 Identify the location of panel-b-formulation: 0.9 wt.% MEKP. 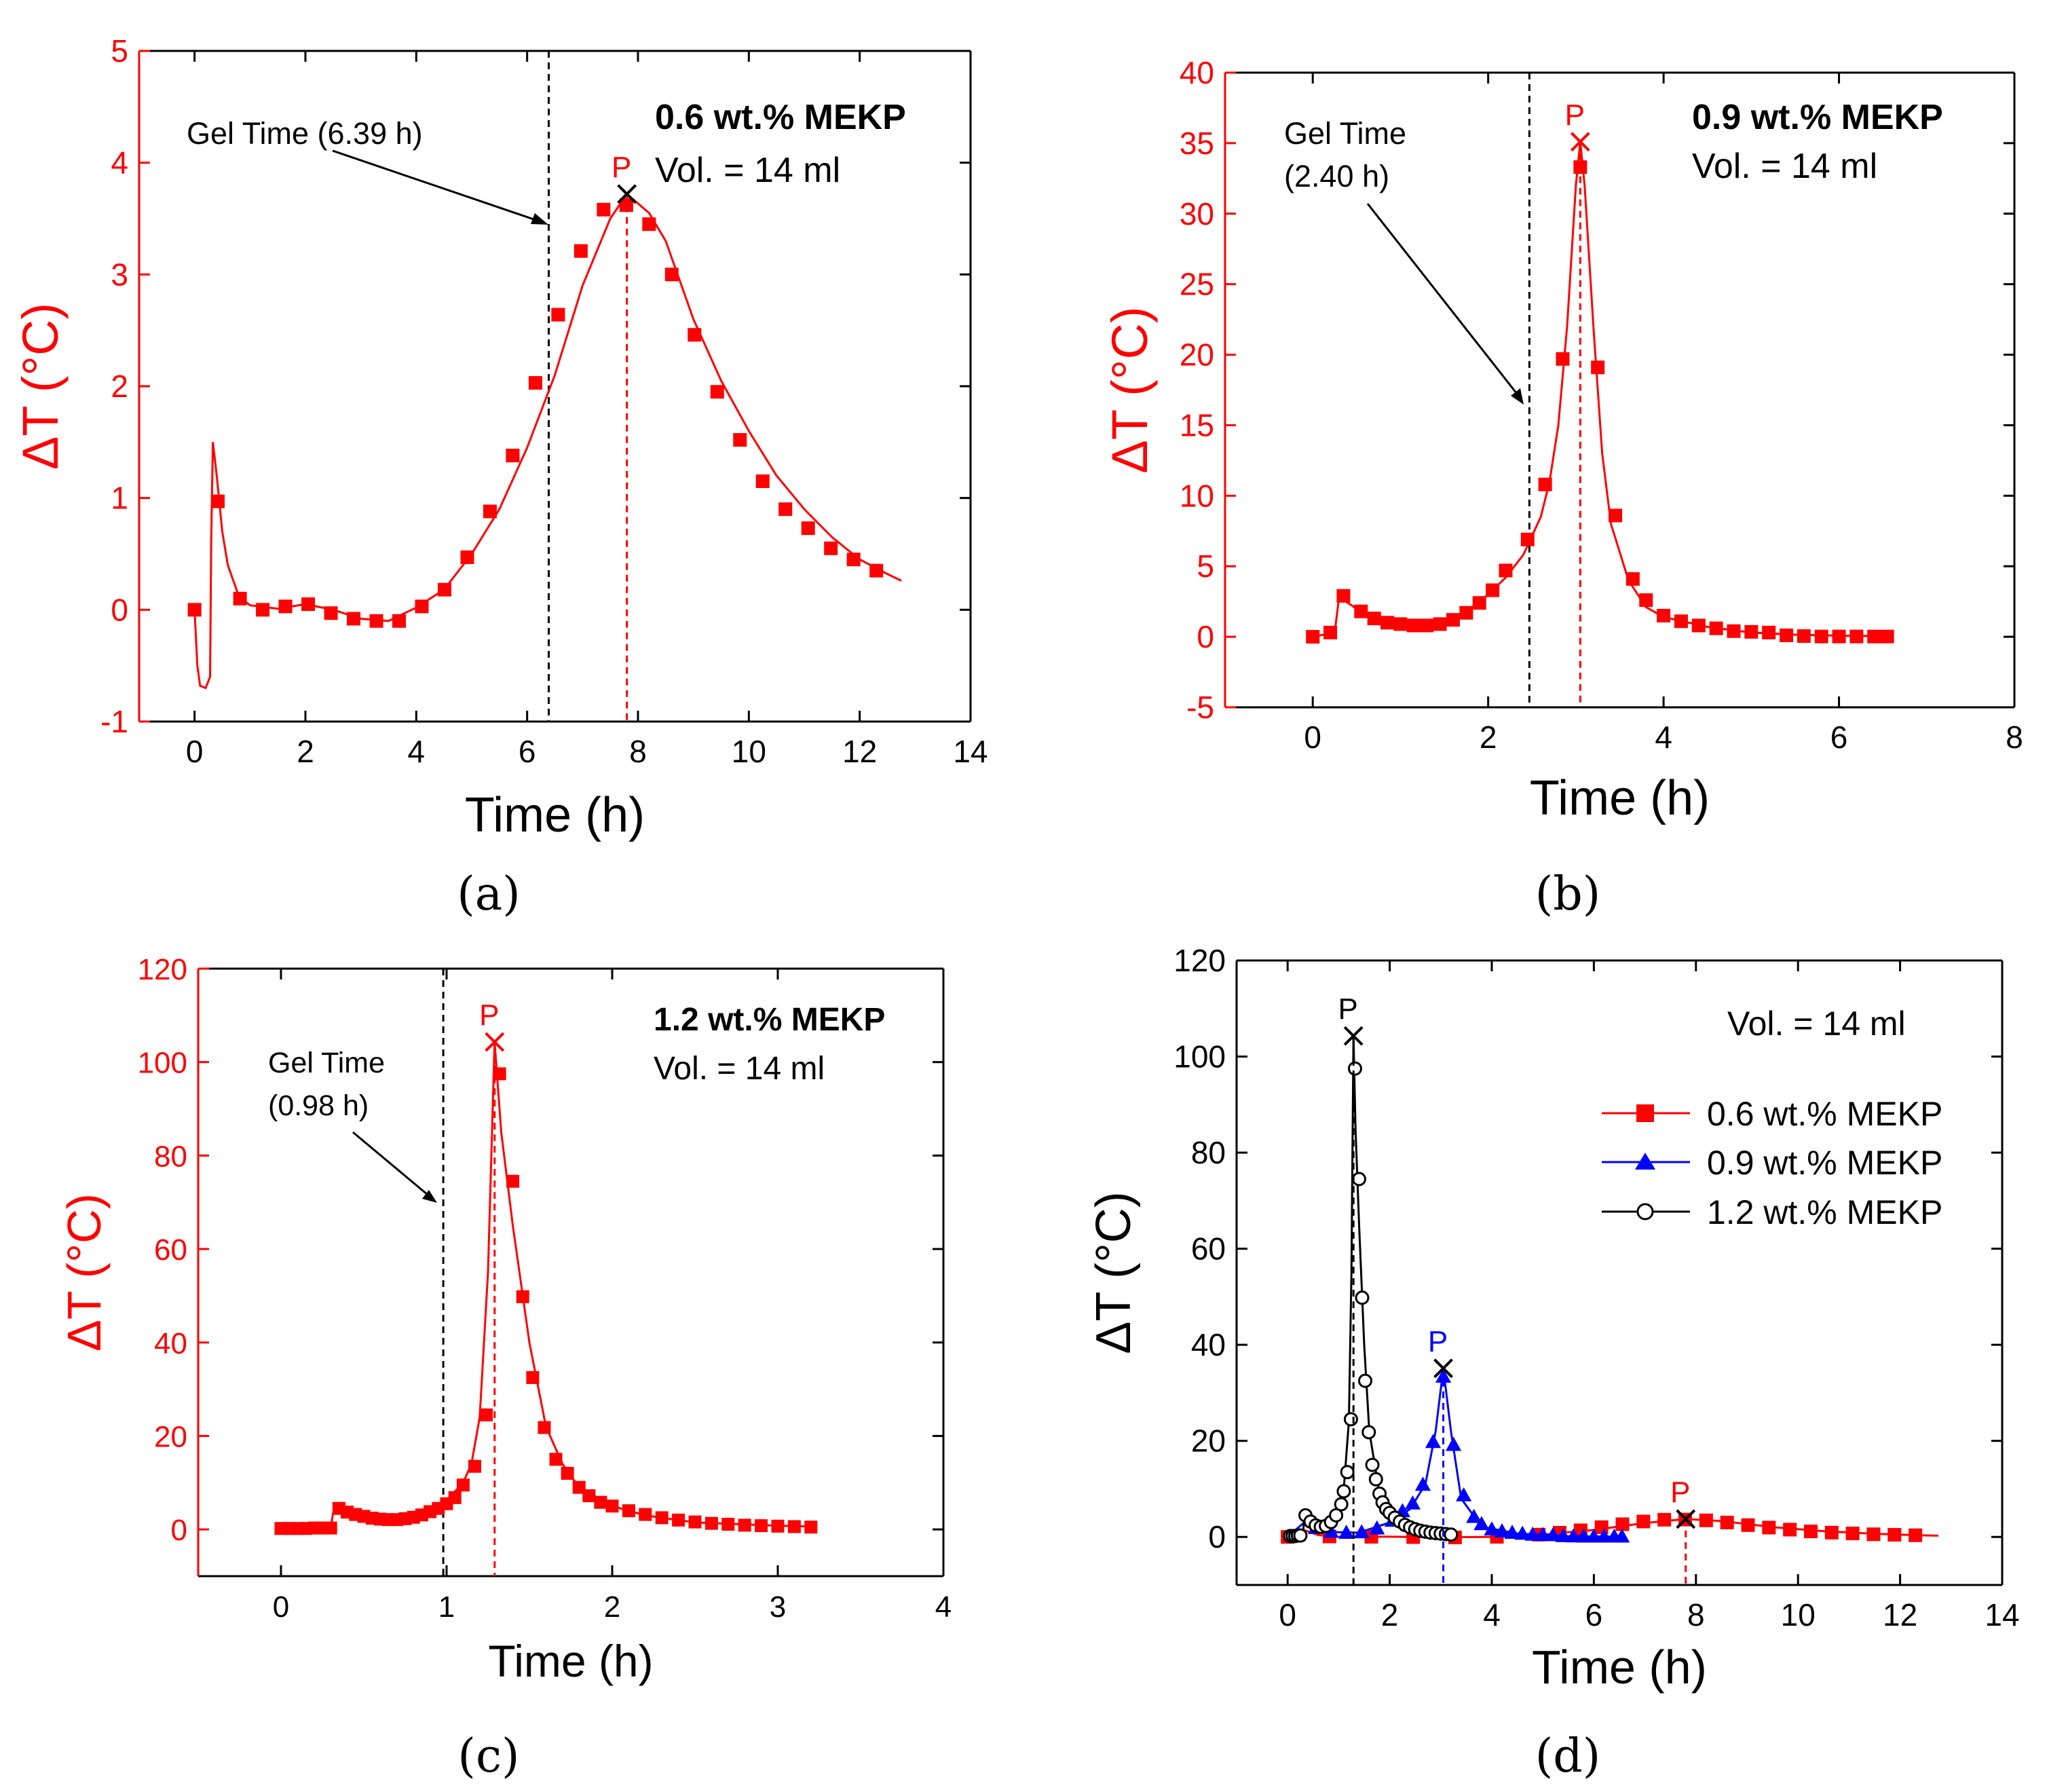
(1818, 118).